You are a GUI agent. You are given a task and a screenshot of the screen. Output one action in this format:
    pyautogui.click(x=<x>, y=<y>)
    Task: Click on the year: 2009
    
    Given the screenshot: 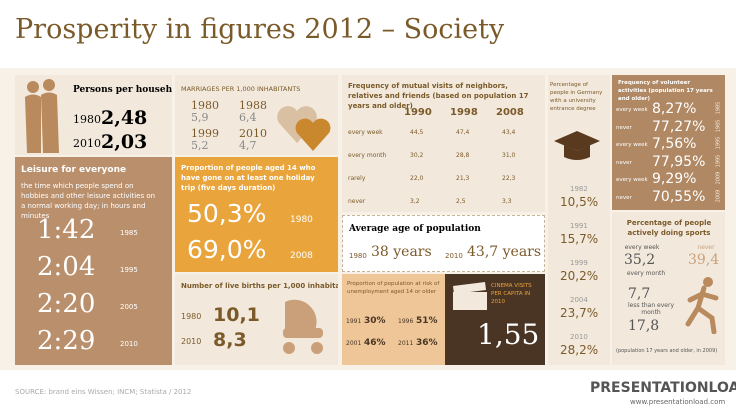 What is the action you would take?
    pyautogui.click(x=718, y=178)
    